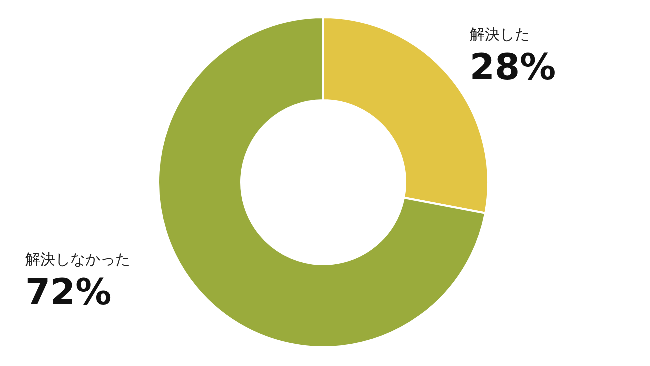 This screenshot has width=650, height=366. Describe the element at coordinates (69, 293) in the screenshot. I see `data-label: 72%` at that location.